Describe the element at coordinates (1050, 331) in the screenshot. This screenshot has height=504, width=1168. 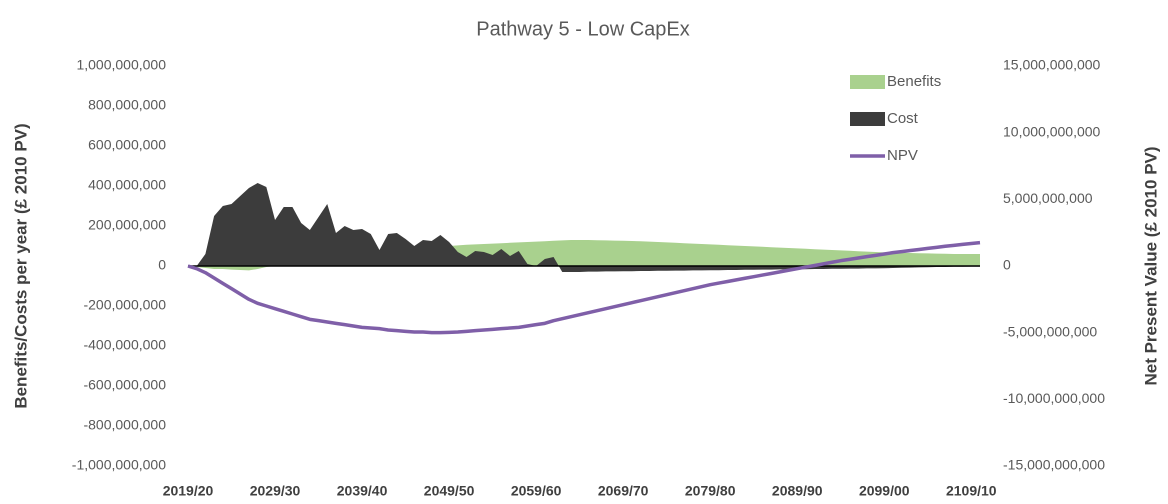
I see `y2-tick-label: -5,000,000,000` at that location.